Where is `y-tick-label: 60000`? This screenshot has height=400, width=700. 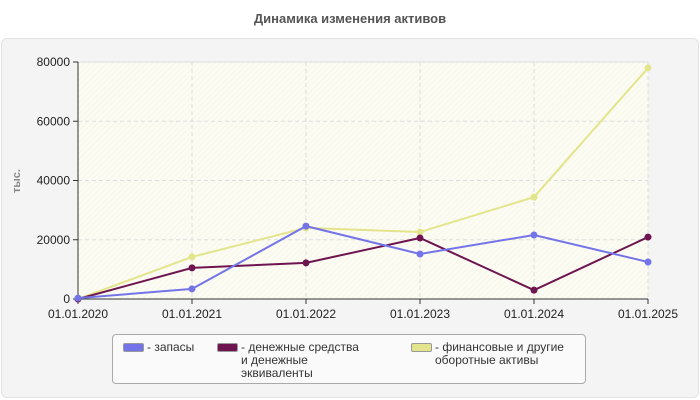 y-tick-label: 60000 is located at coordinates (54, 121).